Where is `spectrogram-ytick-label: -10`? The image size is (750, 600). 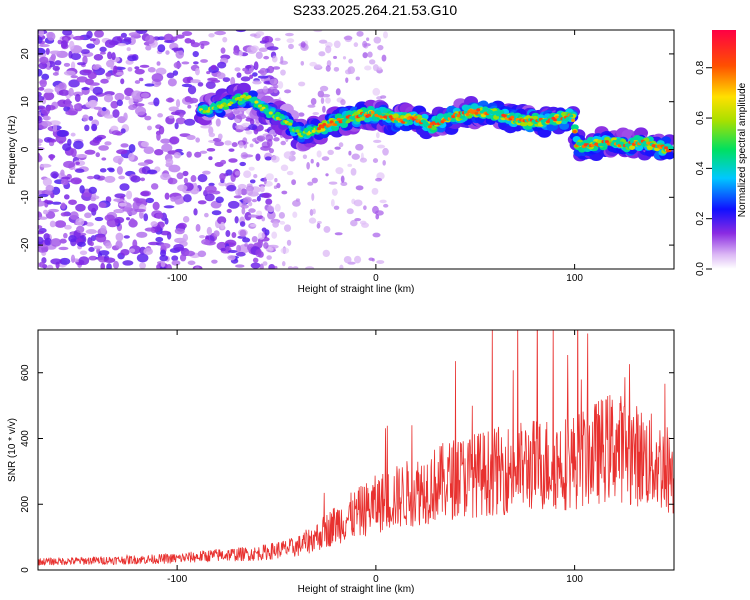
spectrogram-ytick-label: -10 is located at coordinates (25, 197).